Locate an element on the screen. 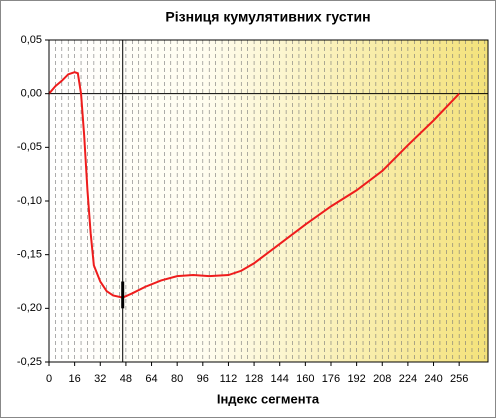 Image resolution: width=496 pixels, height=418 pixels. y-tick-label: -0,15 is located at coordinates (29, 255).